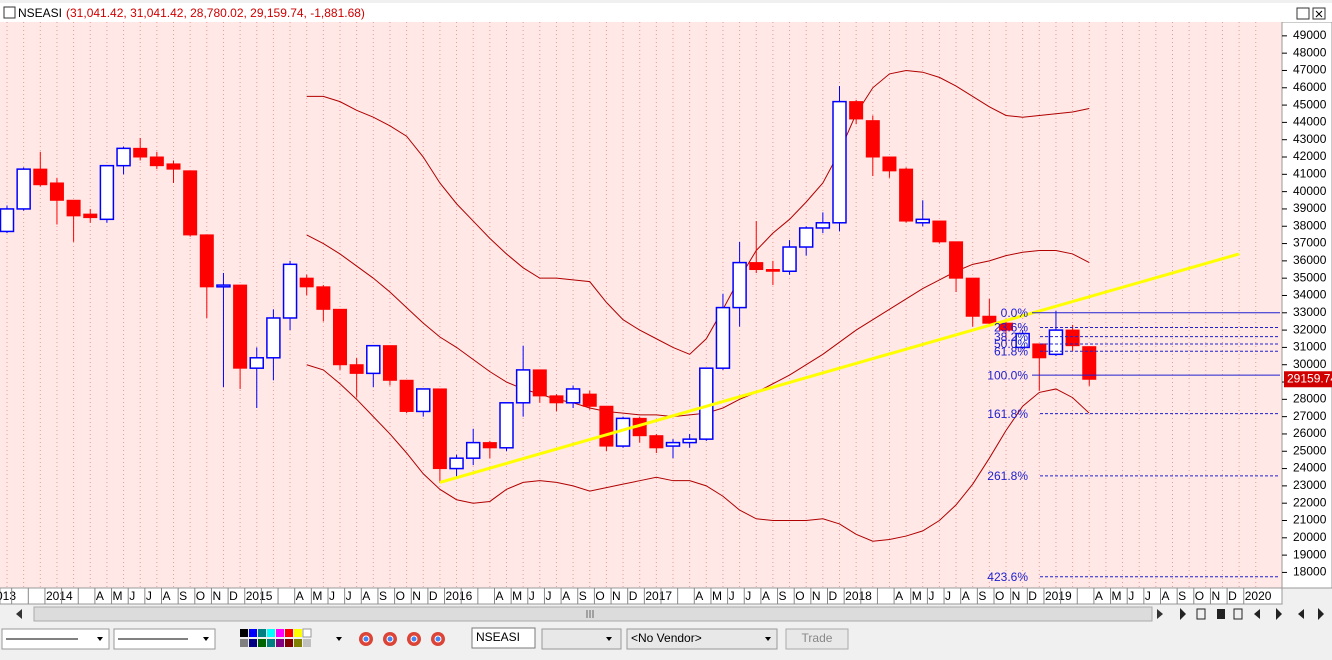  I want to click on x-tick-label: 2019, so click(1058, 596).